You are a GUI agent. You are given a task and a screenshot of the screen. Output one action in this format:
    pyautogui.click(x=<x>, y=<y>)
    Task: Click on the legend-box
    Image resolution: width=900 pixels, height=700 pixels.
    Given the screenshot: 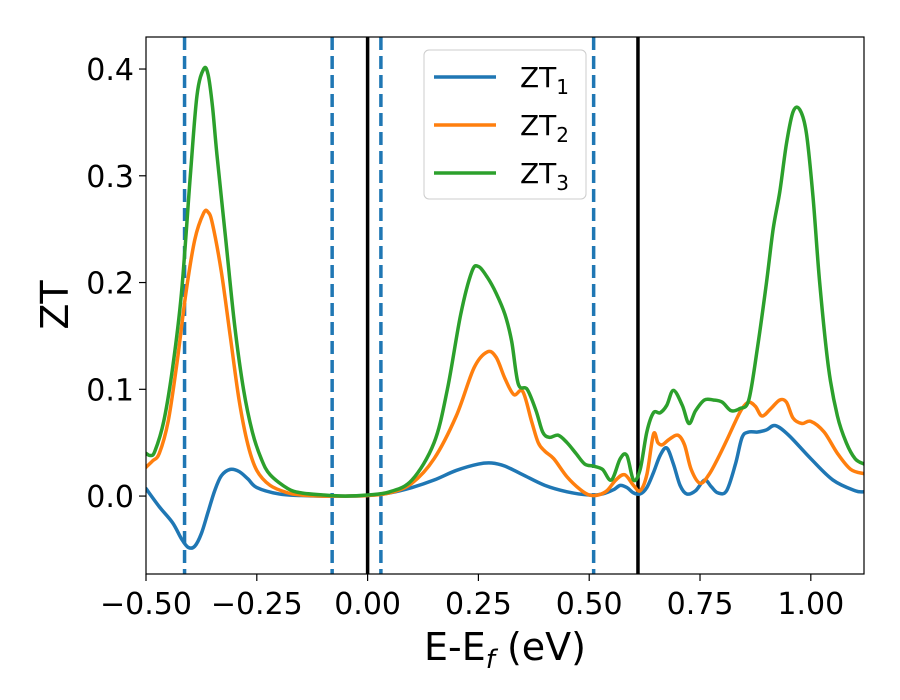 What is the action you would take?
    pyautogui.click(x=505, y=124)
    